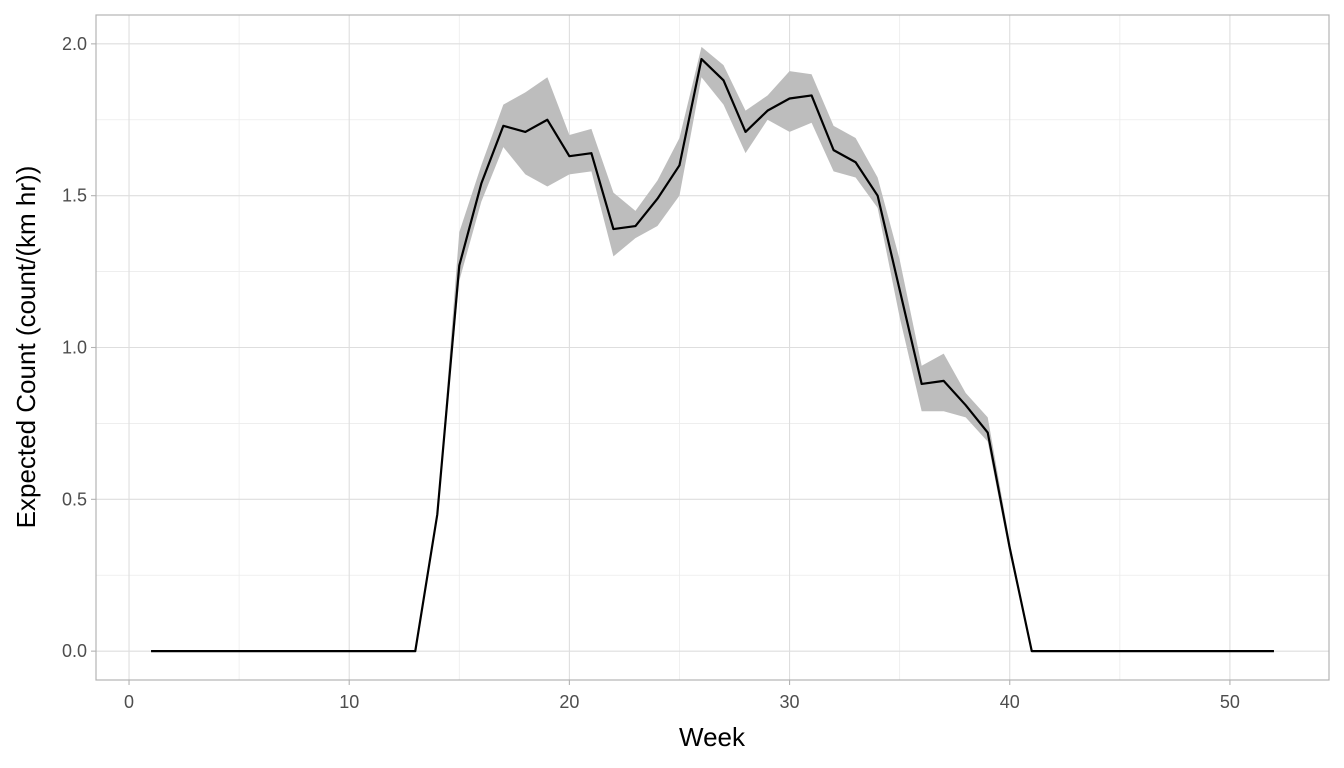  Describe the element at coordinates (74, 44) in the screenshot. I see `y-tick-label: 2.0` at that location.